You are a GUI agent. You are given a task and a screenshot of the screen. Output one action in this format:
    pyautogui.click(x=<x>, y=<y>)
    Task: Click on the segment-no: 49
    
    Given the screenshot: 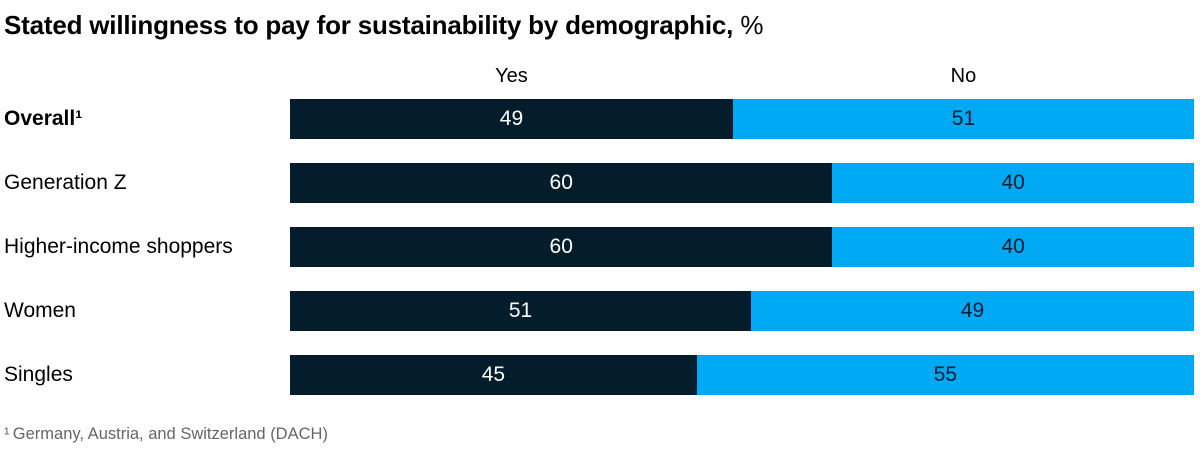 What is the action you would take?
    pyautogui.click(x=972, y=311)
    